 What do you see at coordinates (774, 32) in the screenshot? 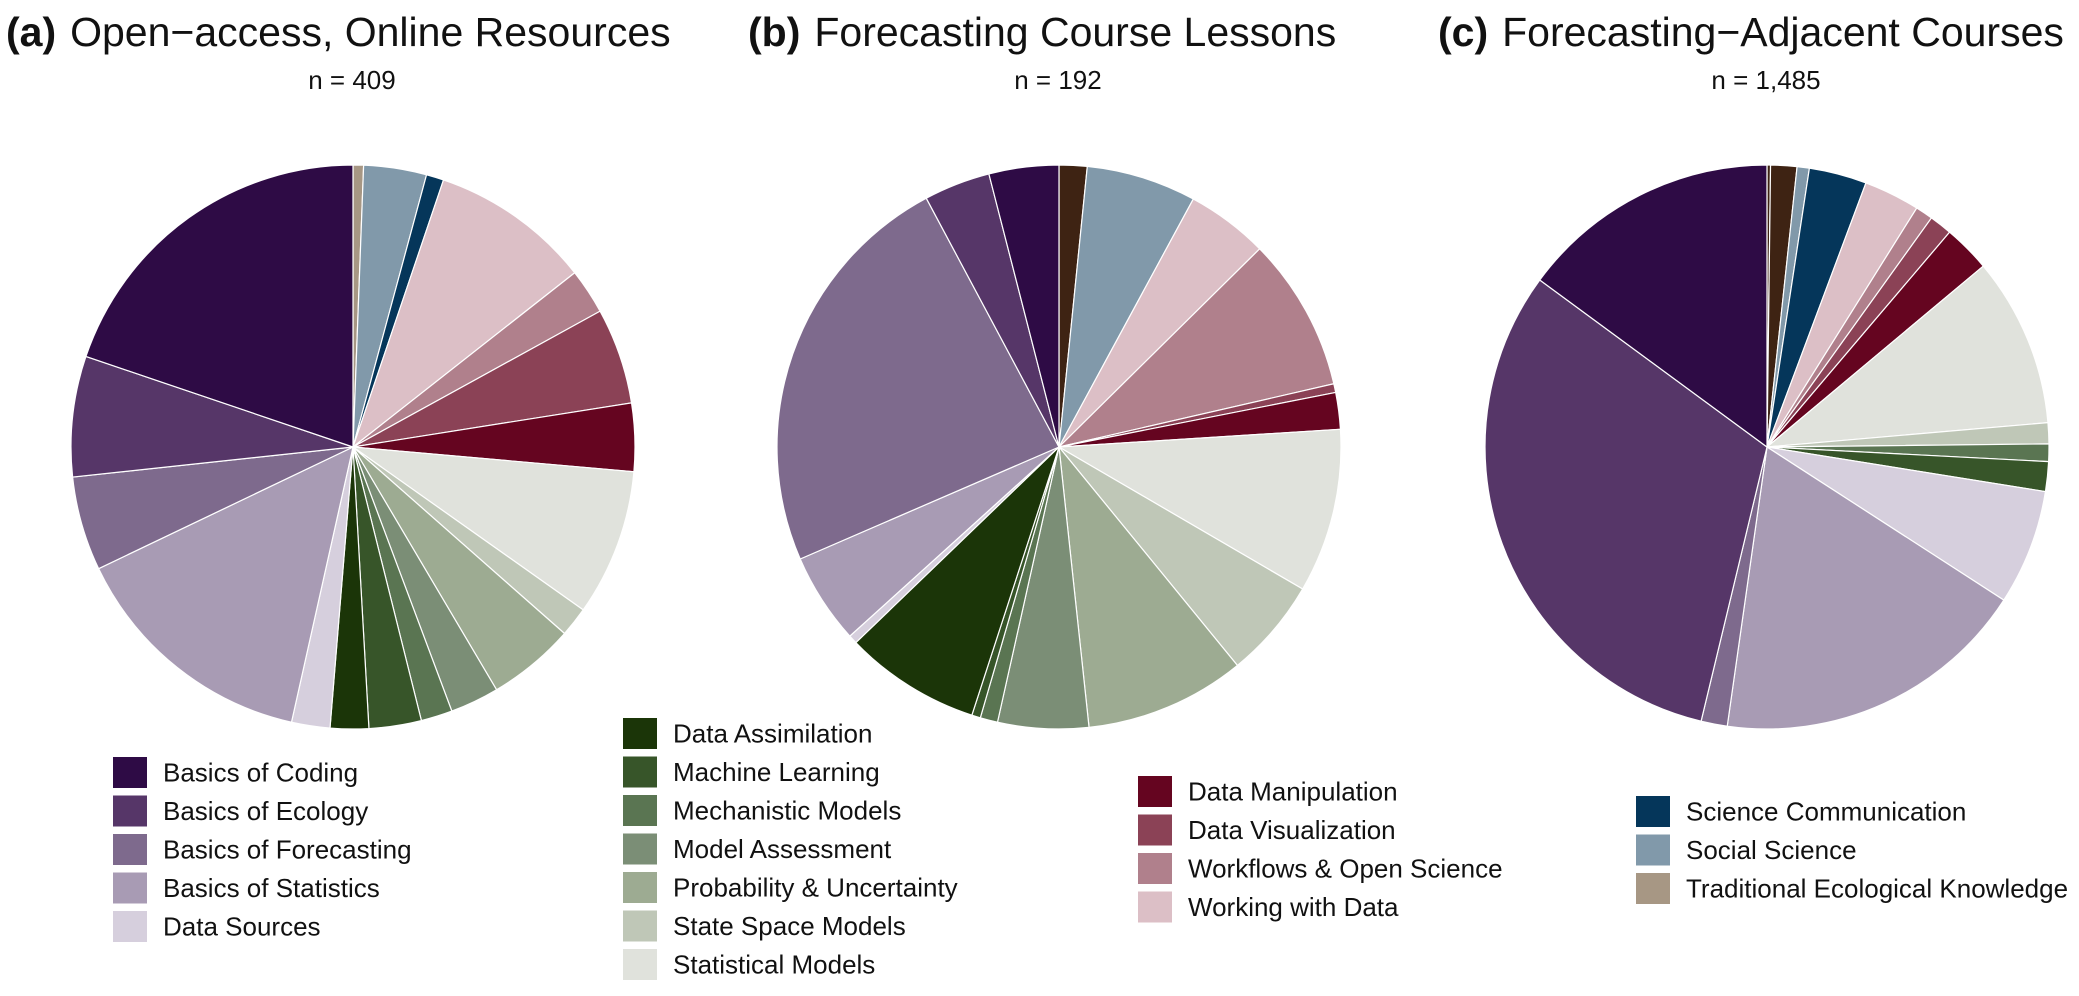
I see `panel-b-letter: (b)` at bounding box center [774, 32].